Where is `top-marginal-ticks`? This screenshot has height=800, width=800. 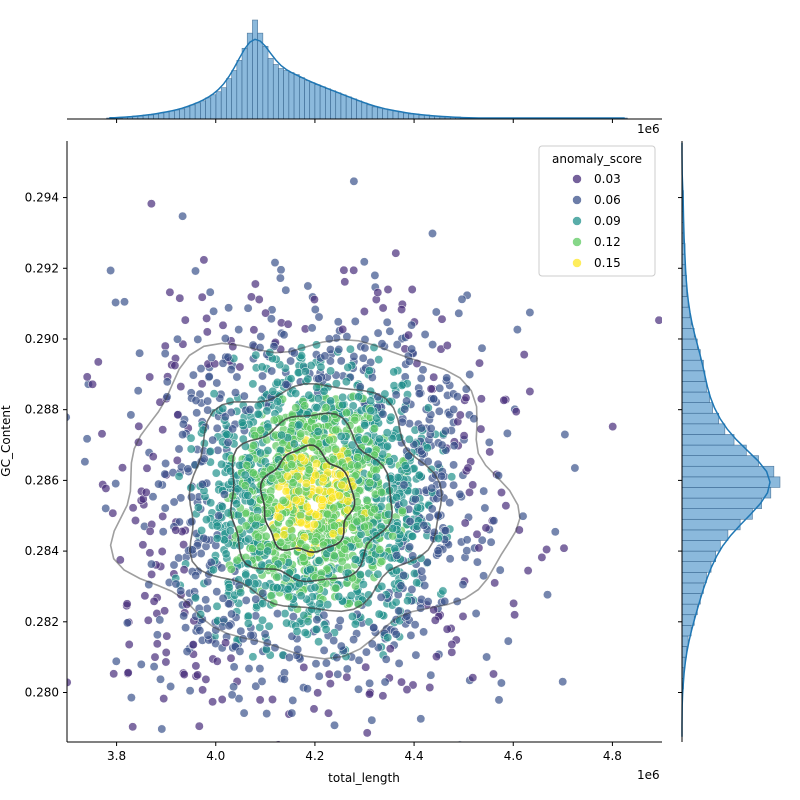
top-marginal-ticks is located at coordinates (364, 121).